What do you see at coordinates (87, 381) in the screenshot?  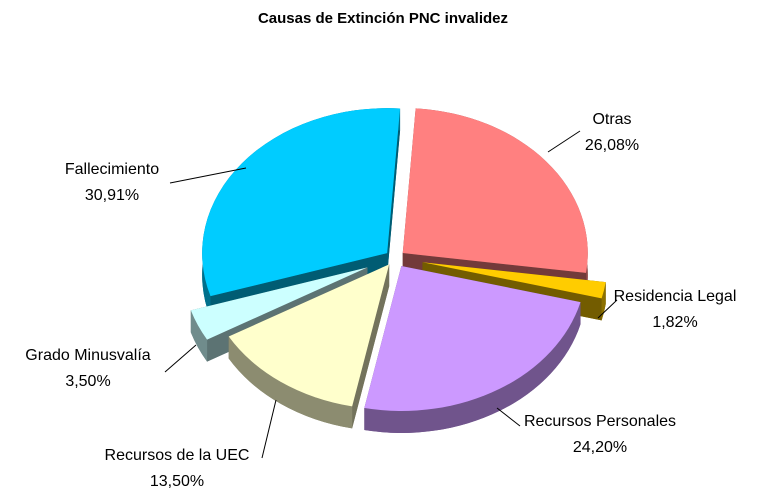 I see `value-label: 3,50%` at bounding box center [87, 381].